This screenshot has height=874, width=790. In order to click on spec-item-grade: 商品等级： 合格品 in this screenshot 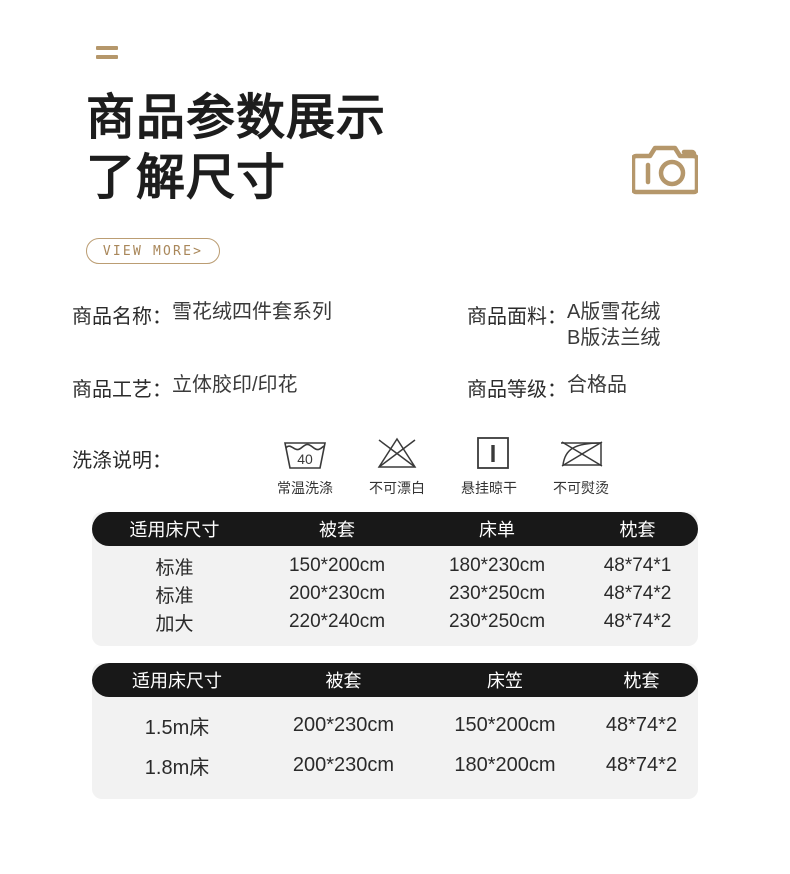, I will do `click(594, 387)`.